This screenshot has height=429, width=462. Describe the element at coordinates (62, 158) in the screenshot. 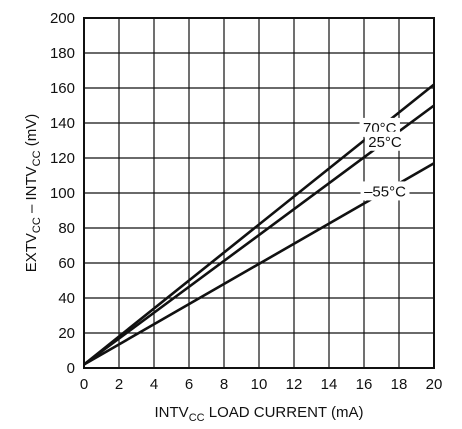

I see `y-tick-label: 120` at that location.